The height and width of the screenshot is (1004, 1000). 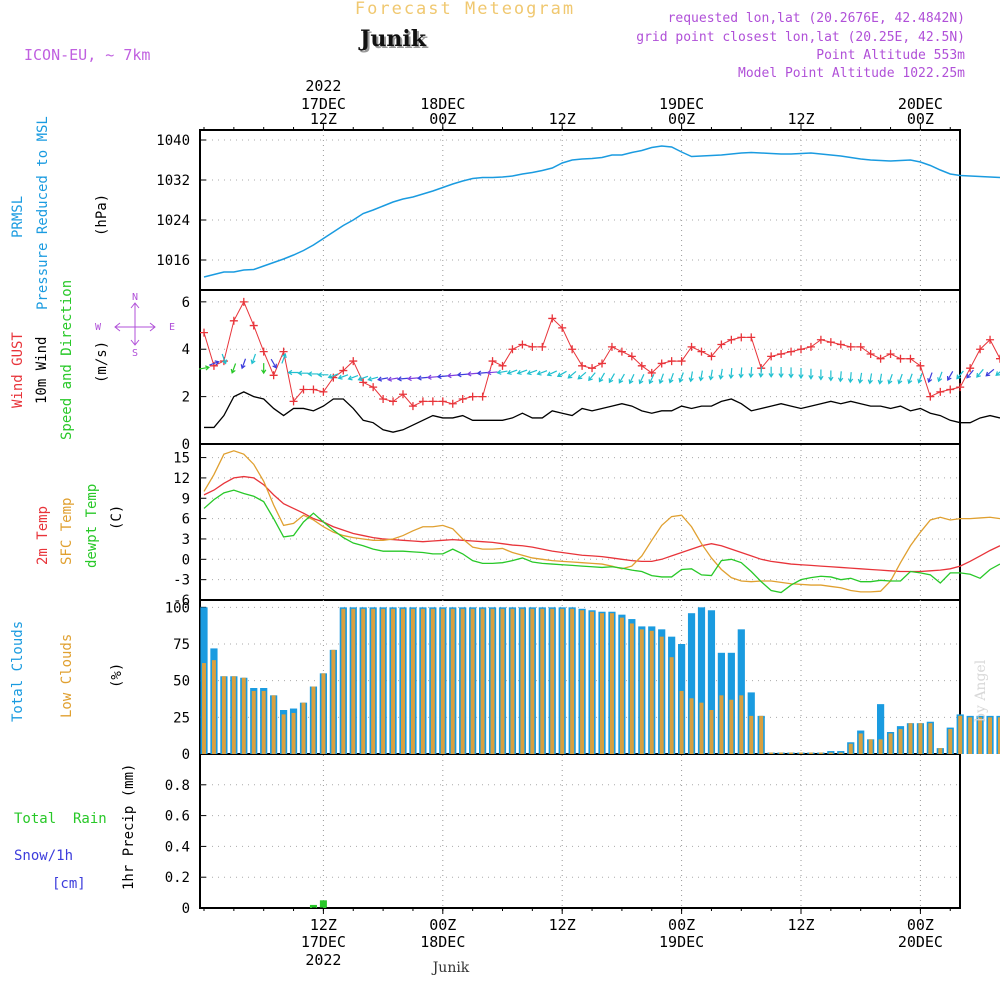 What do you see at coordinates (601, 541) in the screenshot?
I see `dewpt-temp-line` at bounding box center [601, 541].